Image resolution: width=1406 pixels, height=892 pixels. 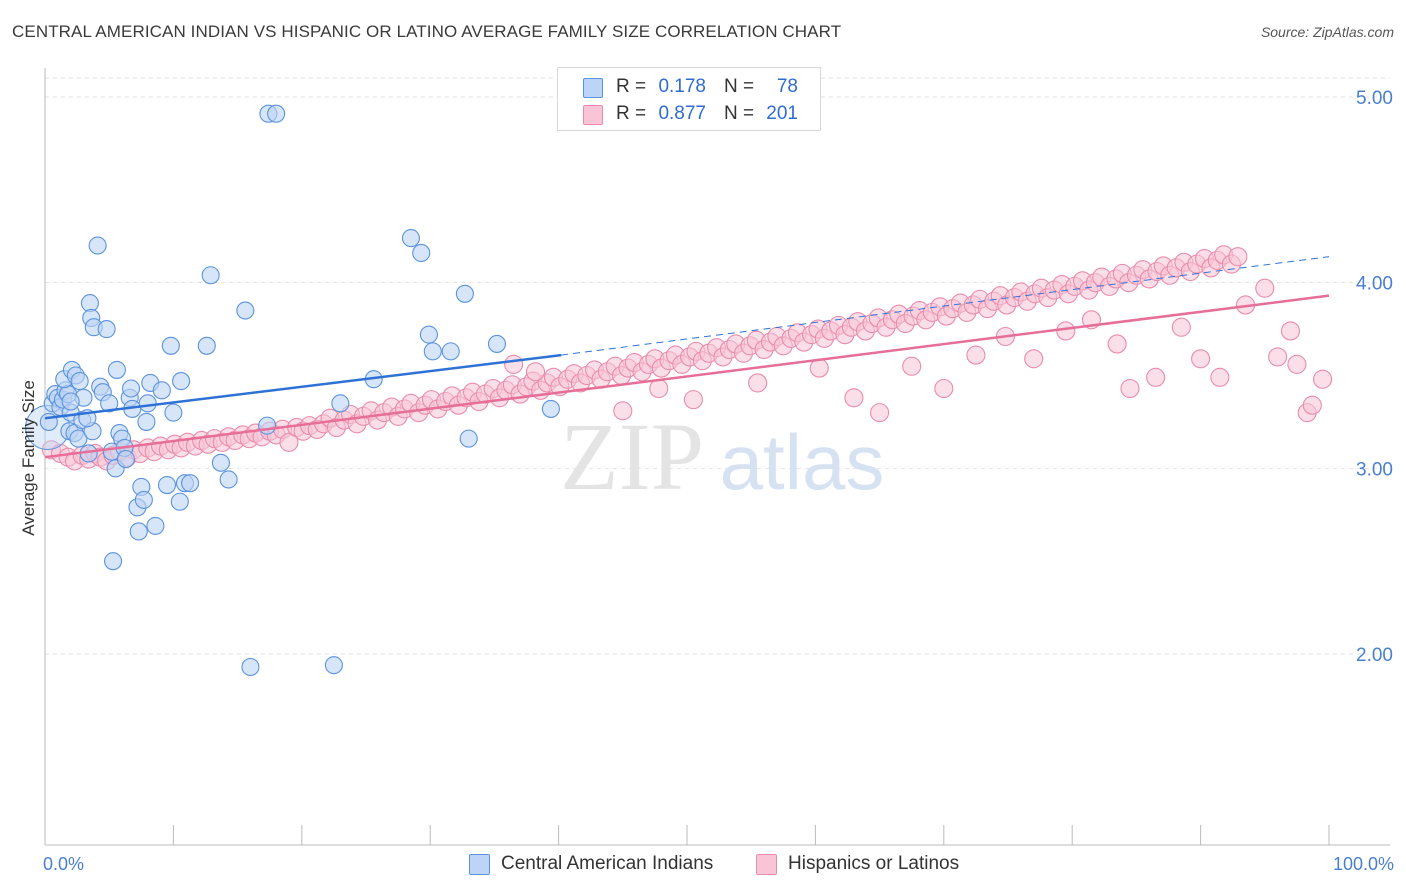 What do you see at coordinates (1374, 284) in the screenshot?
I see `y-tick-label: 4.00` at bounding box center [1374, 284].